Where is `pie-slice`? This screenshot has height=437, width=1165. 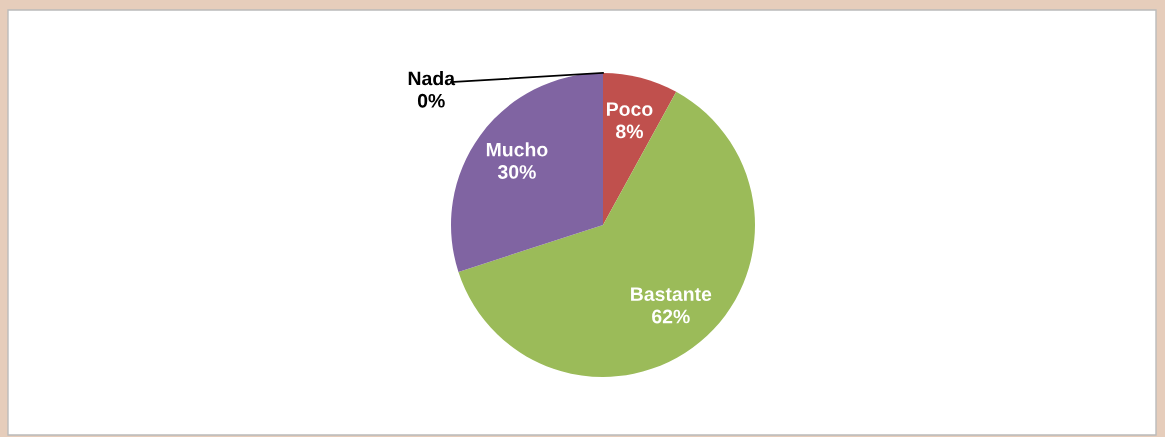
pie-slice is located at coordinates (640, 149).